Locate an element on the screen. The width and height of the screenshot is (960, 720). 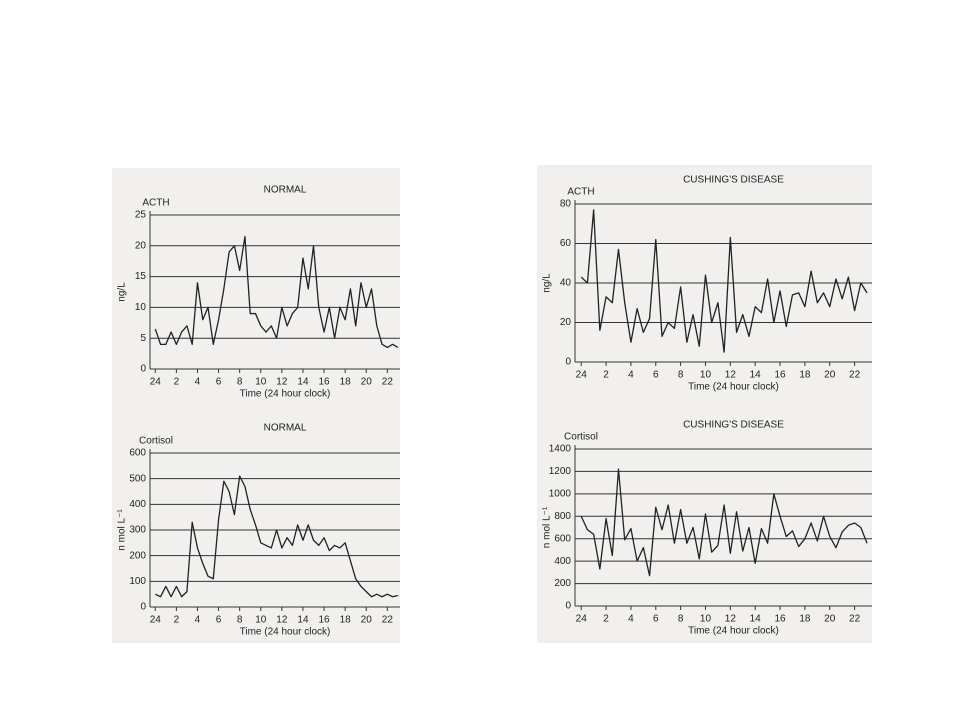
y-tick-label: 300 is located at coordinates (137, 530).